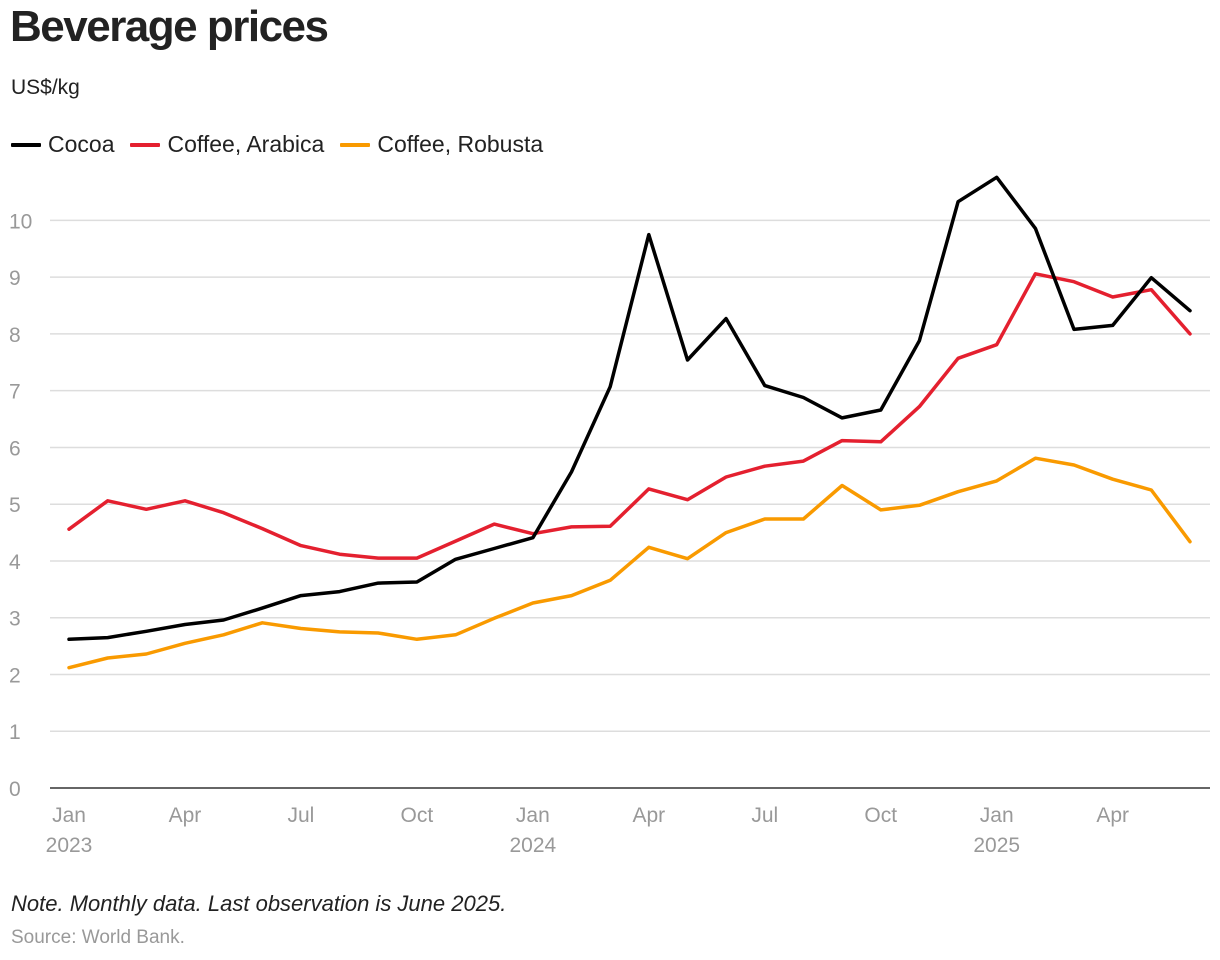 Image resolution: width=1220 pixels, height=960 pixels. I want to click on unit-label: US$/kg, so click(45, 87).